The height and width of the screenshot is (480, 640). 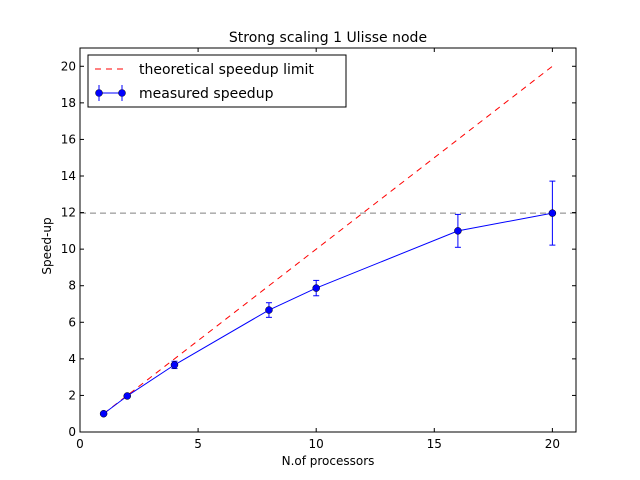 I want to click on y-tick-label-10: 10, so click(x=68, y=249).